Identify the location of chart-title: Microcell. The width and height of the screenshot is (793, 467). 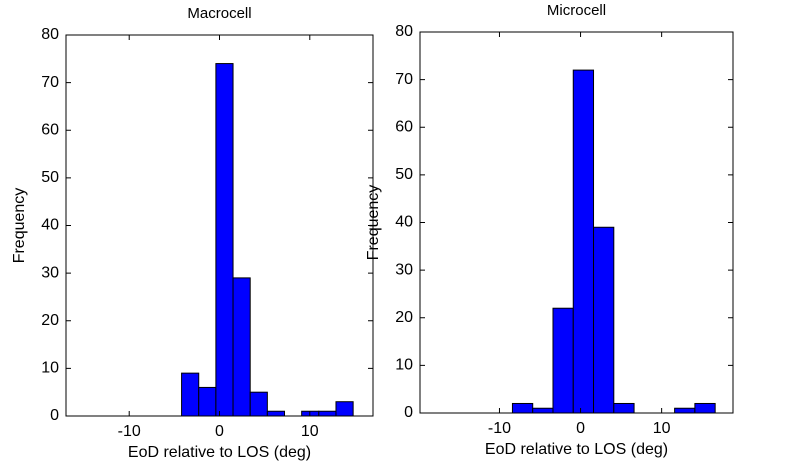
(576, 10).